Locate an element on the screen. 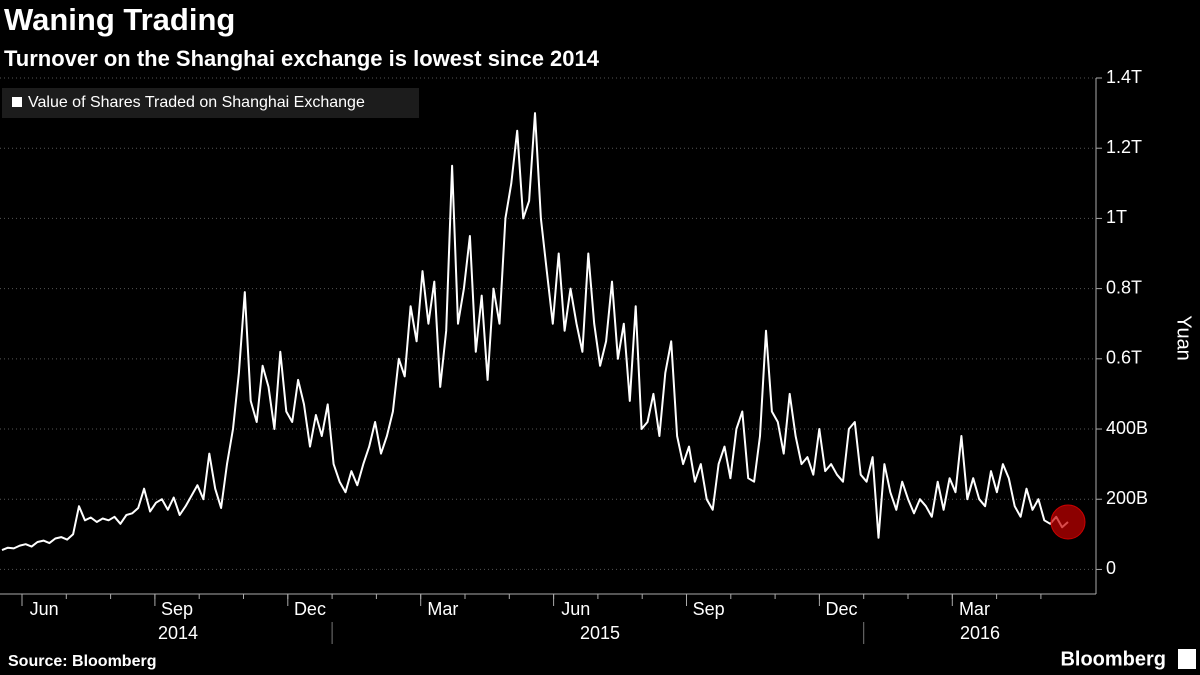  legend-box is located at coordinates (210, 103).